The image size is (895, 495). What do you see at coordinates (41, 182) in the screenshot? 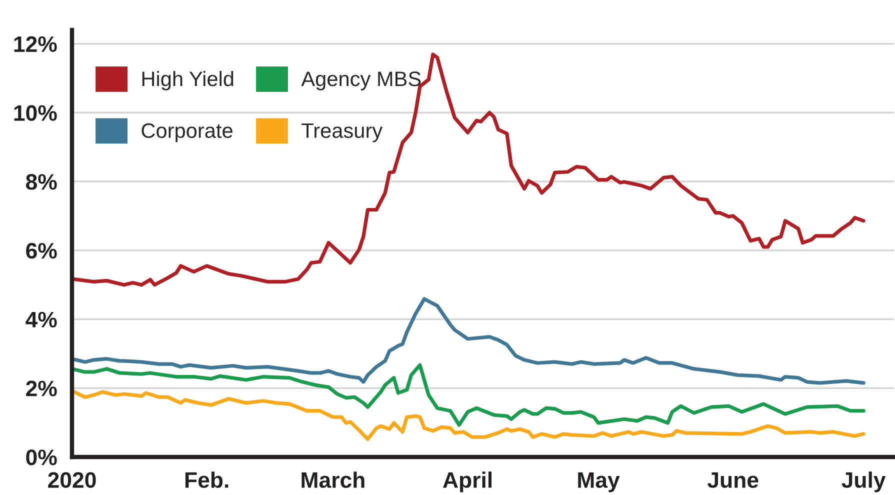
I see `y-tick-label: 8%` at bounding box center [41, 182].